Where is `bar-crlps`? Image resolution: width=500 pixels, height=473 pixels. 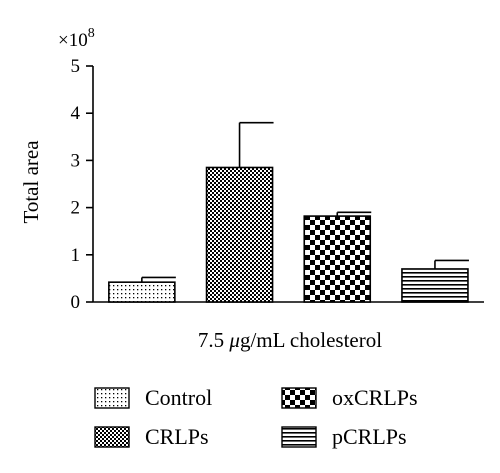
bar-crlps is located at coordinates (239, 234).